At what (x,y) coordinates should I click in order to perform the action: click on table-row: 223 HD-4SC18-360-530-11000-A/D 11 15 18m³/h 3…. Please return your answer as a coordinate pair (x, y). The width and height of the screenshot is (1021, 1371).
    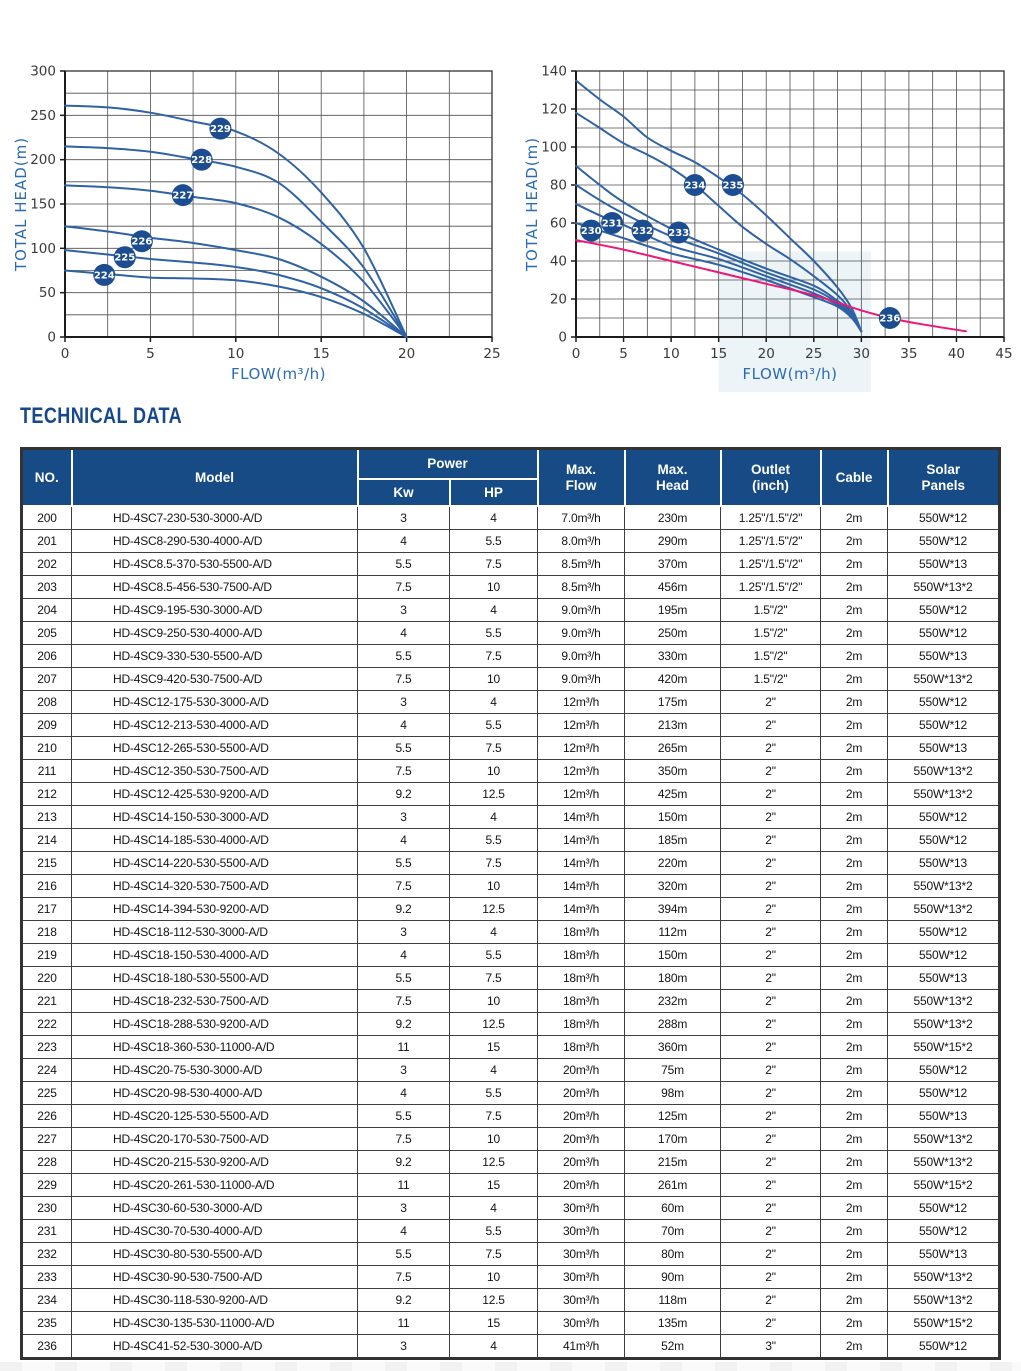
    Looking at the image, I should click on (511, 1047).